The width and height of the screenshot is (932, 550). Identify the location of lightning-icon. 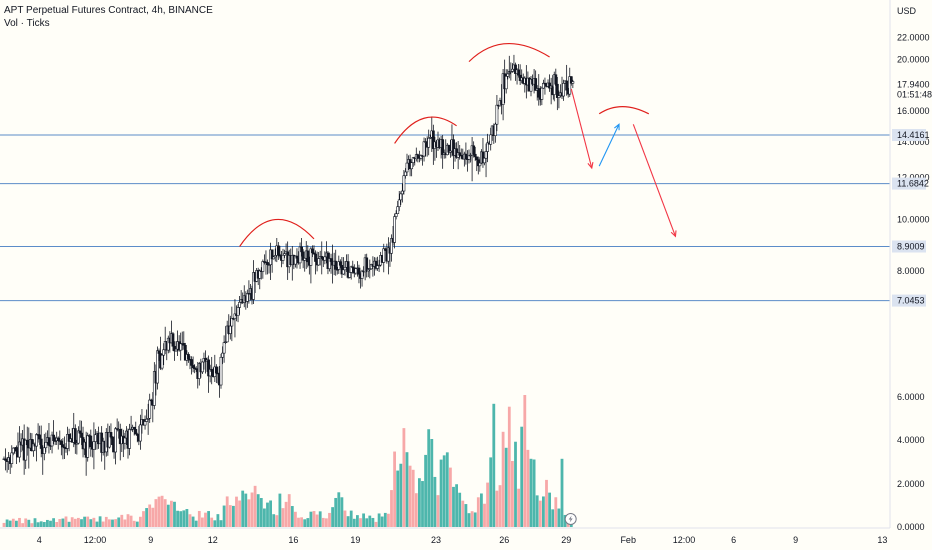
(570, 519).